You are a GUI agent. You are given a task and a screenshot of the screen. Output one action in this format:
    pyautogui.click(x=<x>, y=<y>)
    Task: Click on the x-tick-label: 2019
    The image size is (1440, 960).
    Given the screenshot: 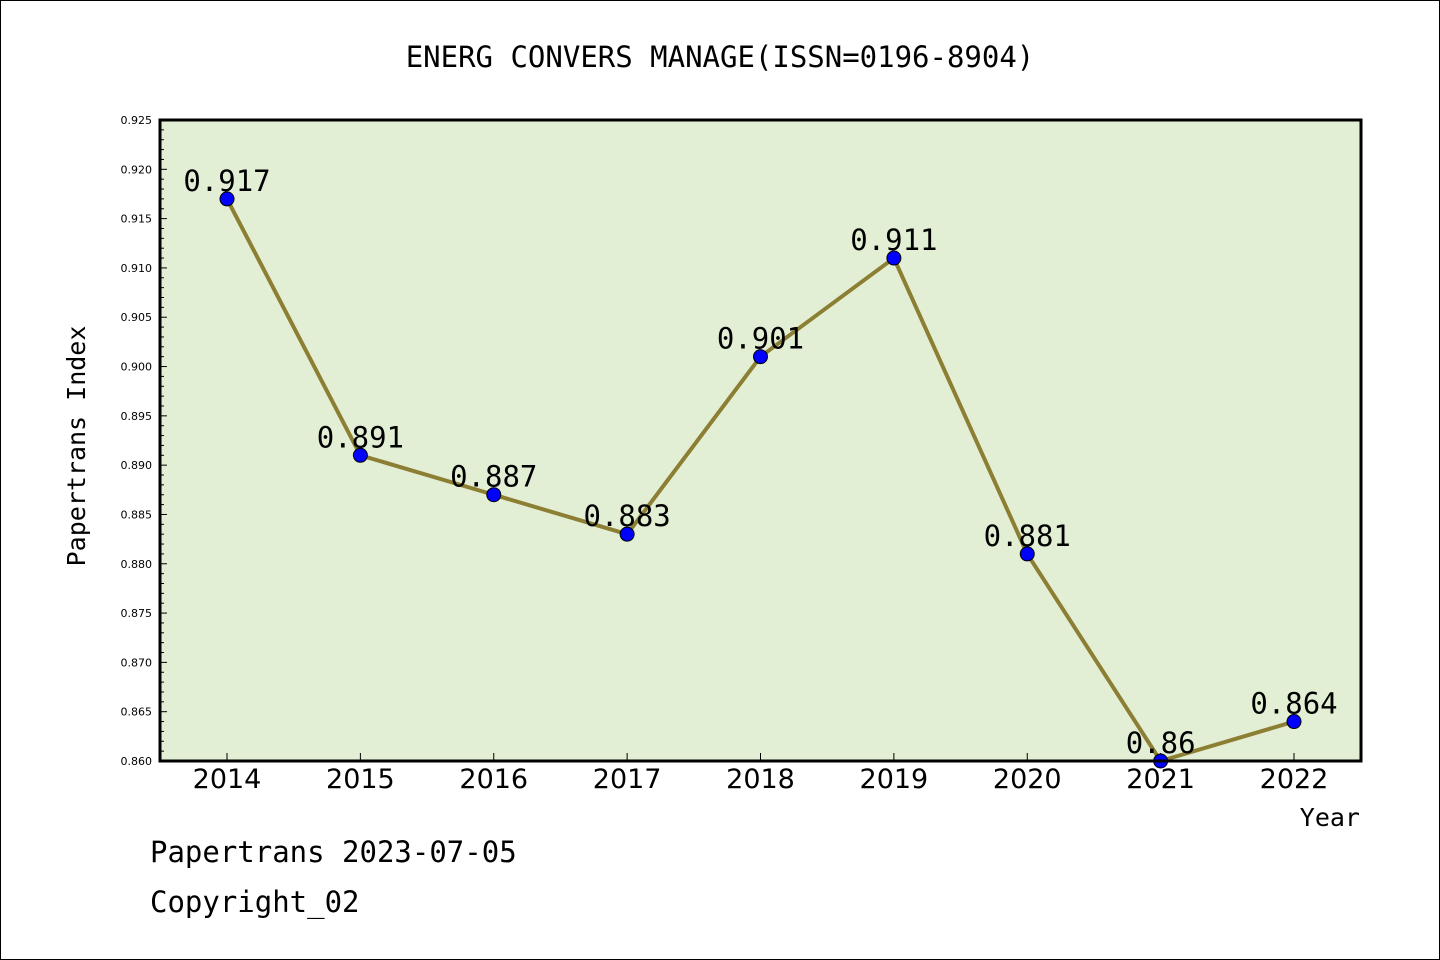 What is the action you would take?
    pyautogui.click(x=894, y=779)
    